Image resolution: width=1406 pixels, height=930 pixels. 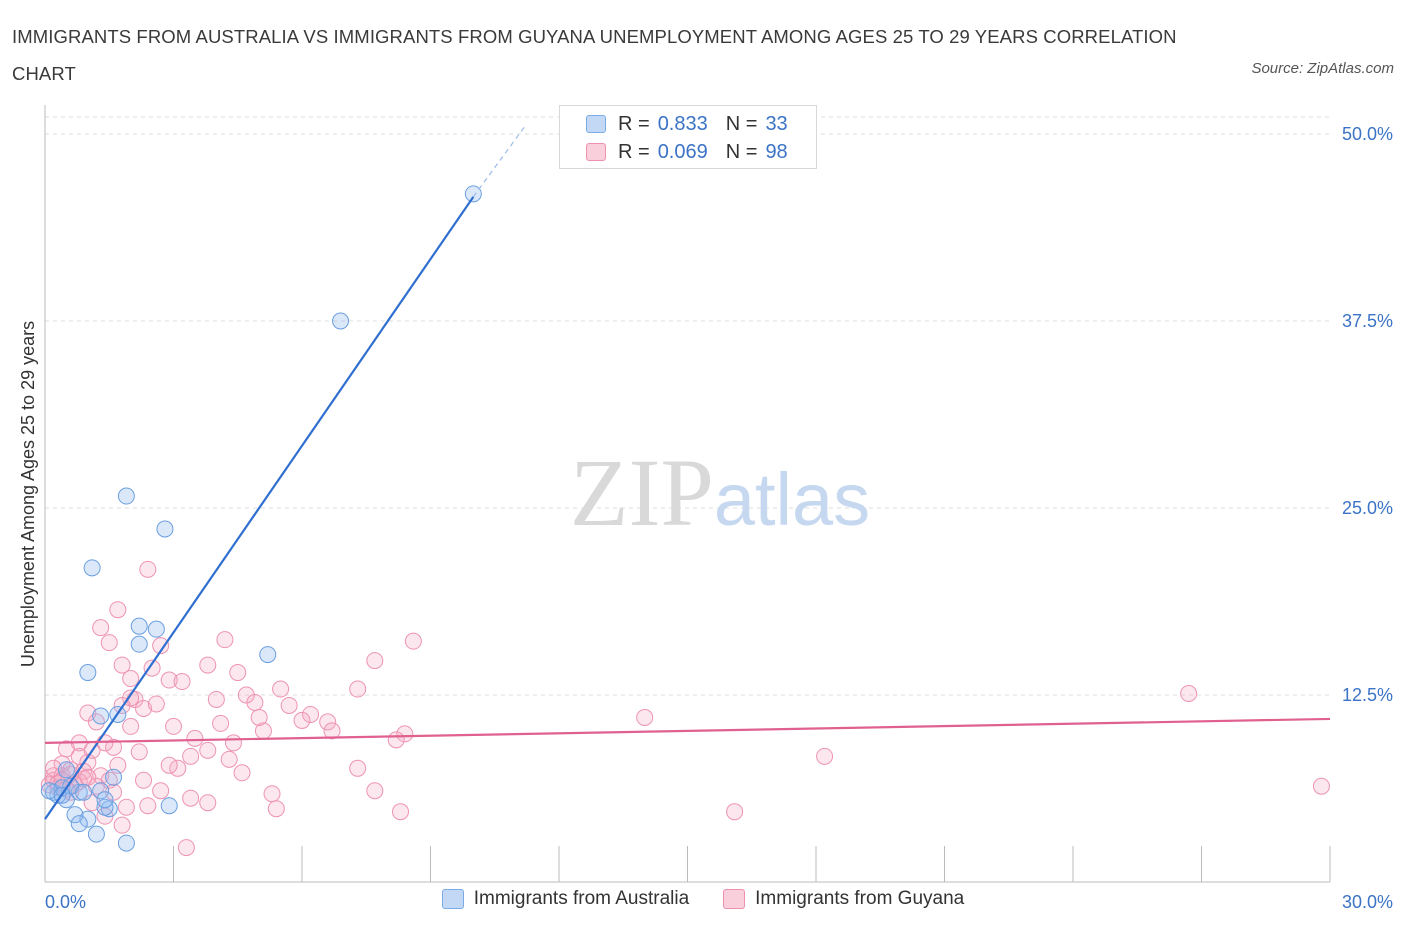 I want to click on y-axis-label: Unemployment Among Ages 25 to 29 years, so click(x=28, y=494).